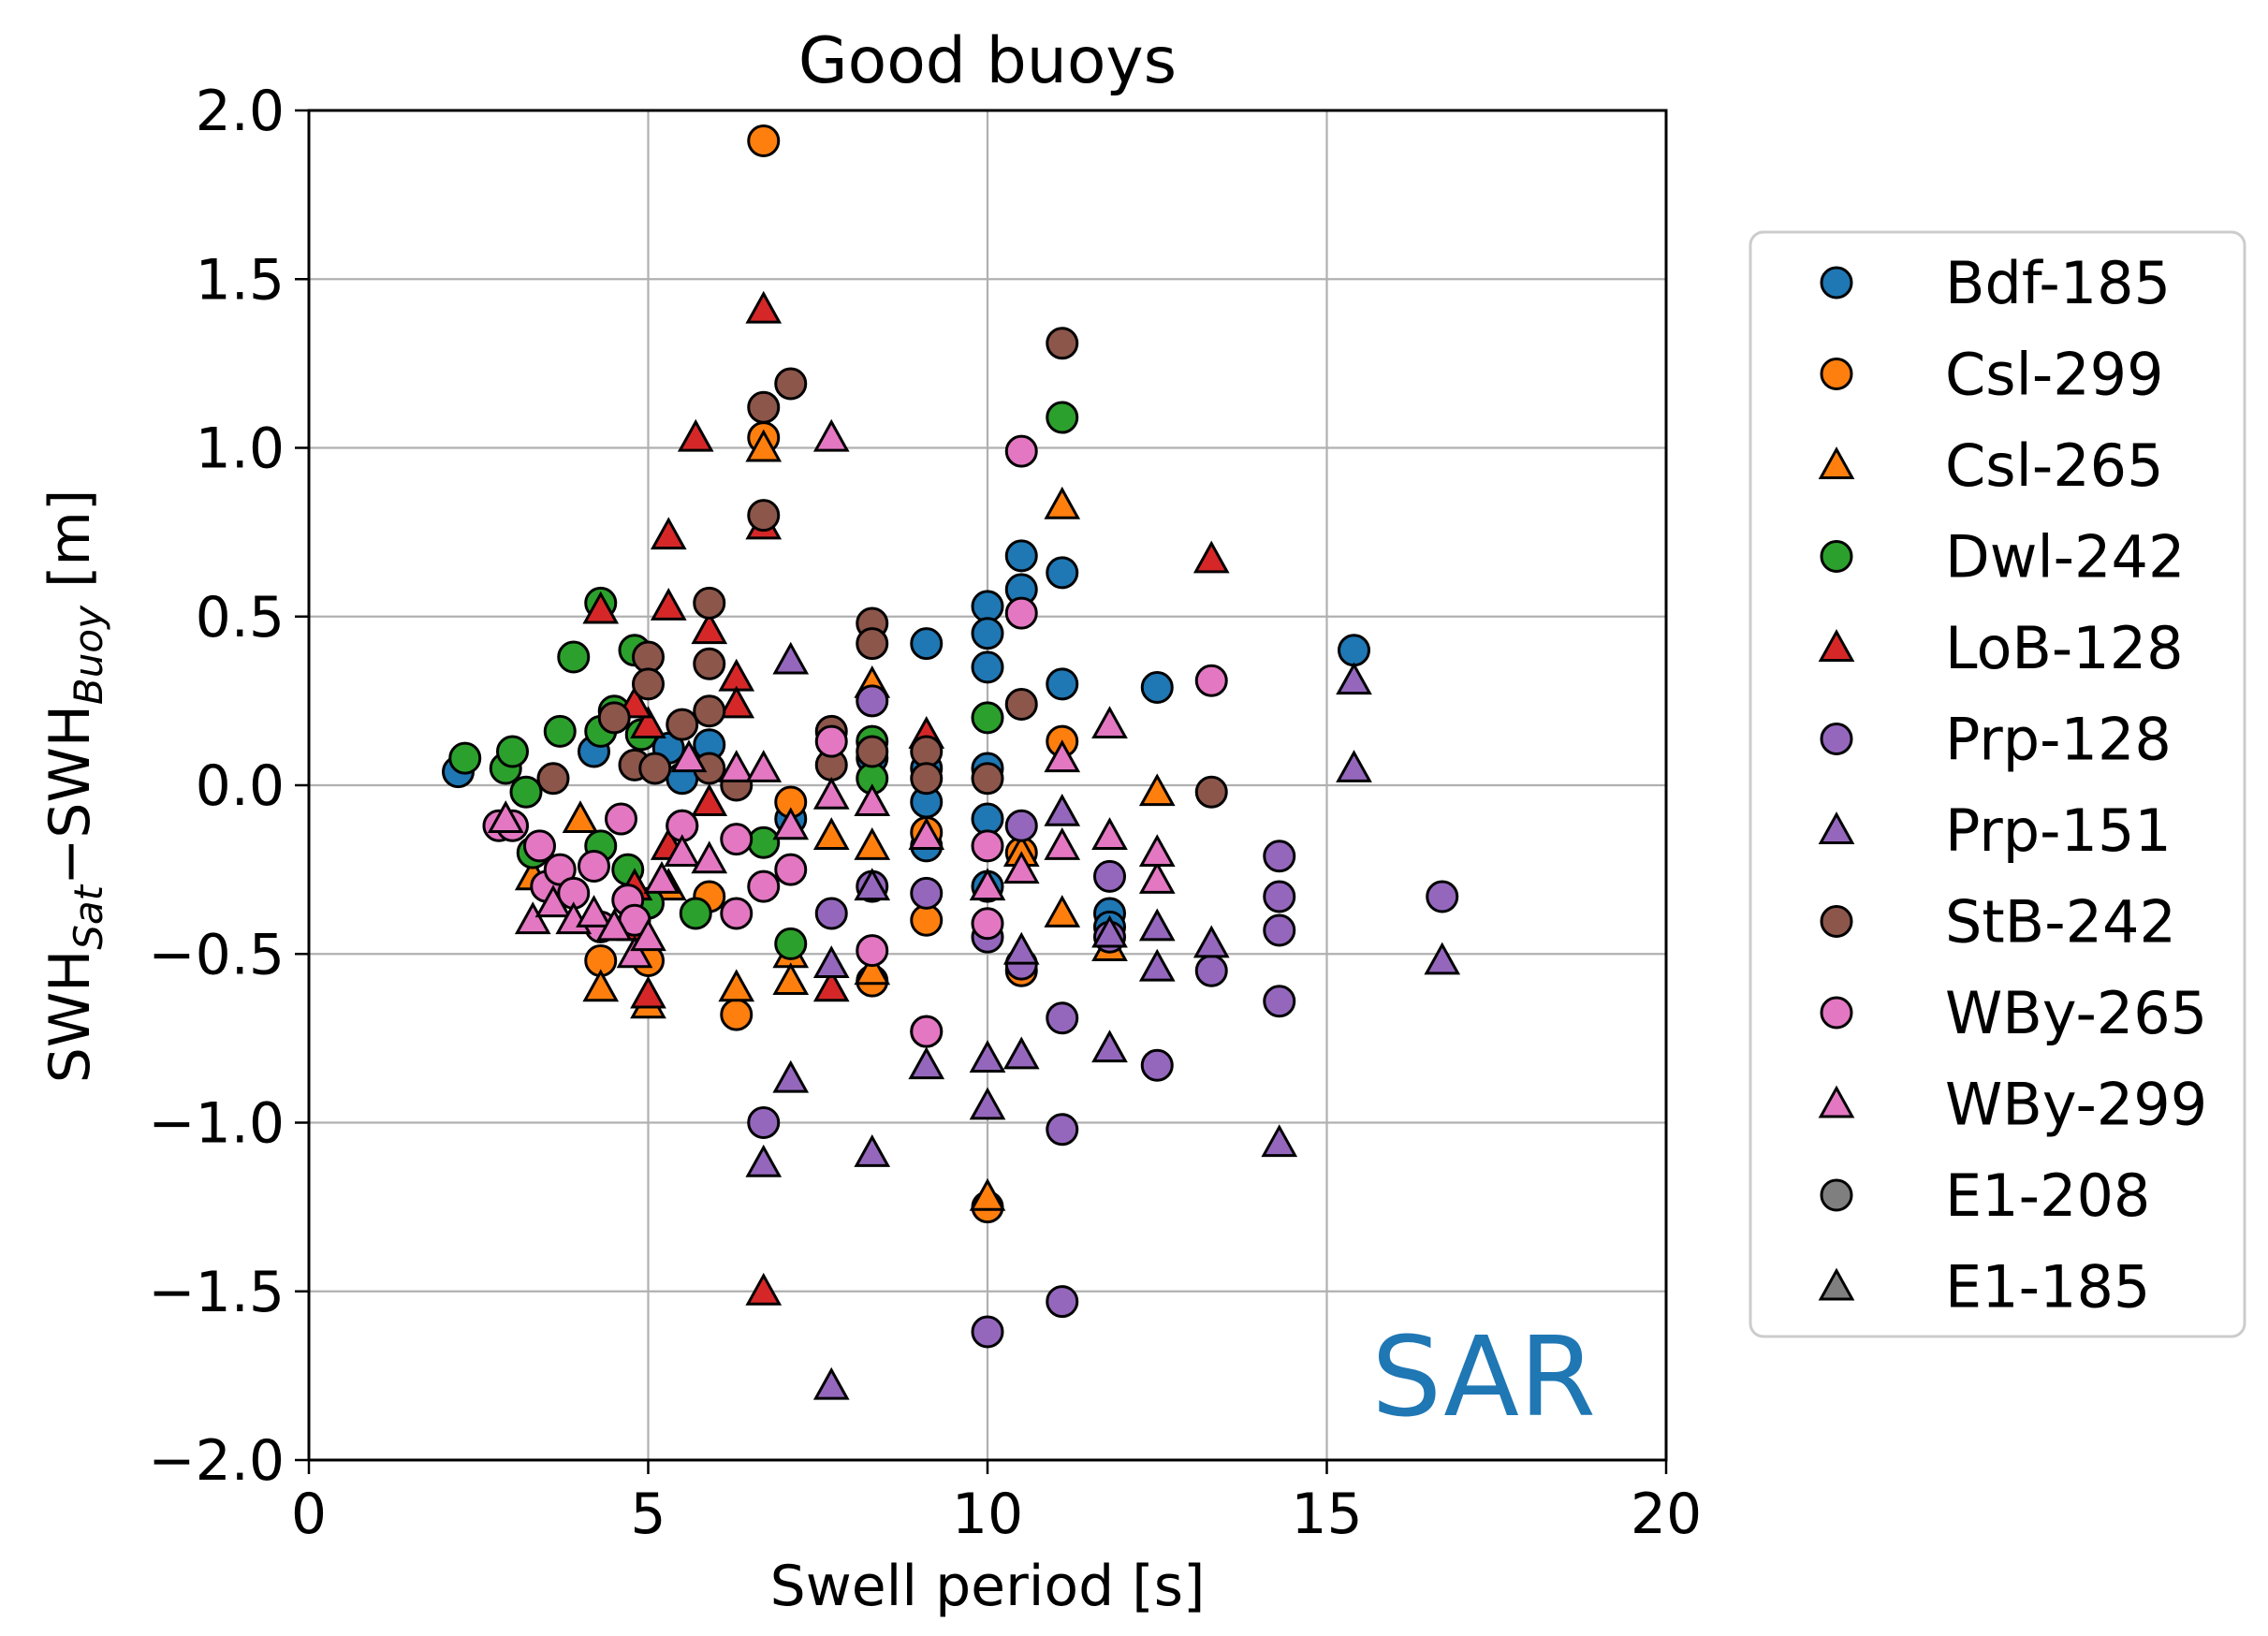 The image size is (2268, 1636). I want to click on chart-title: Good buoys, so click(987, 61).